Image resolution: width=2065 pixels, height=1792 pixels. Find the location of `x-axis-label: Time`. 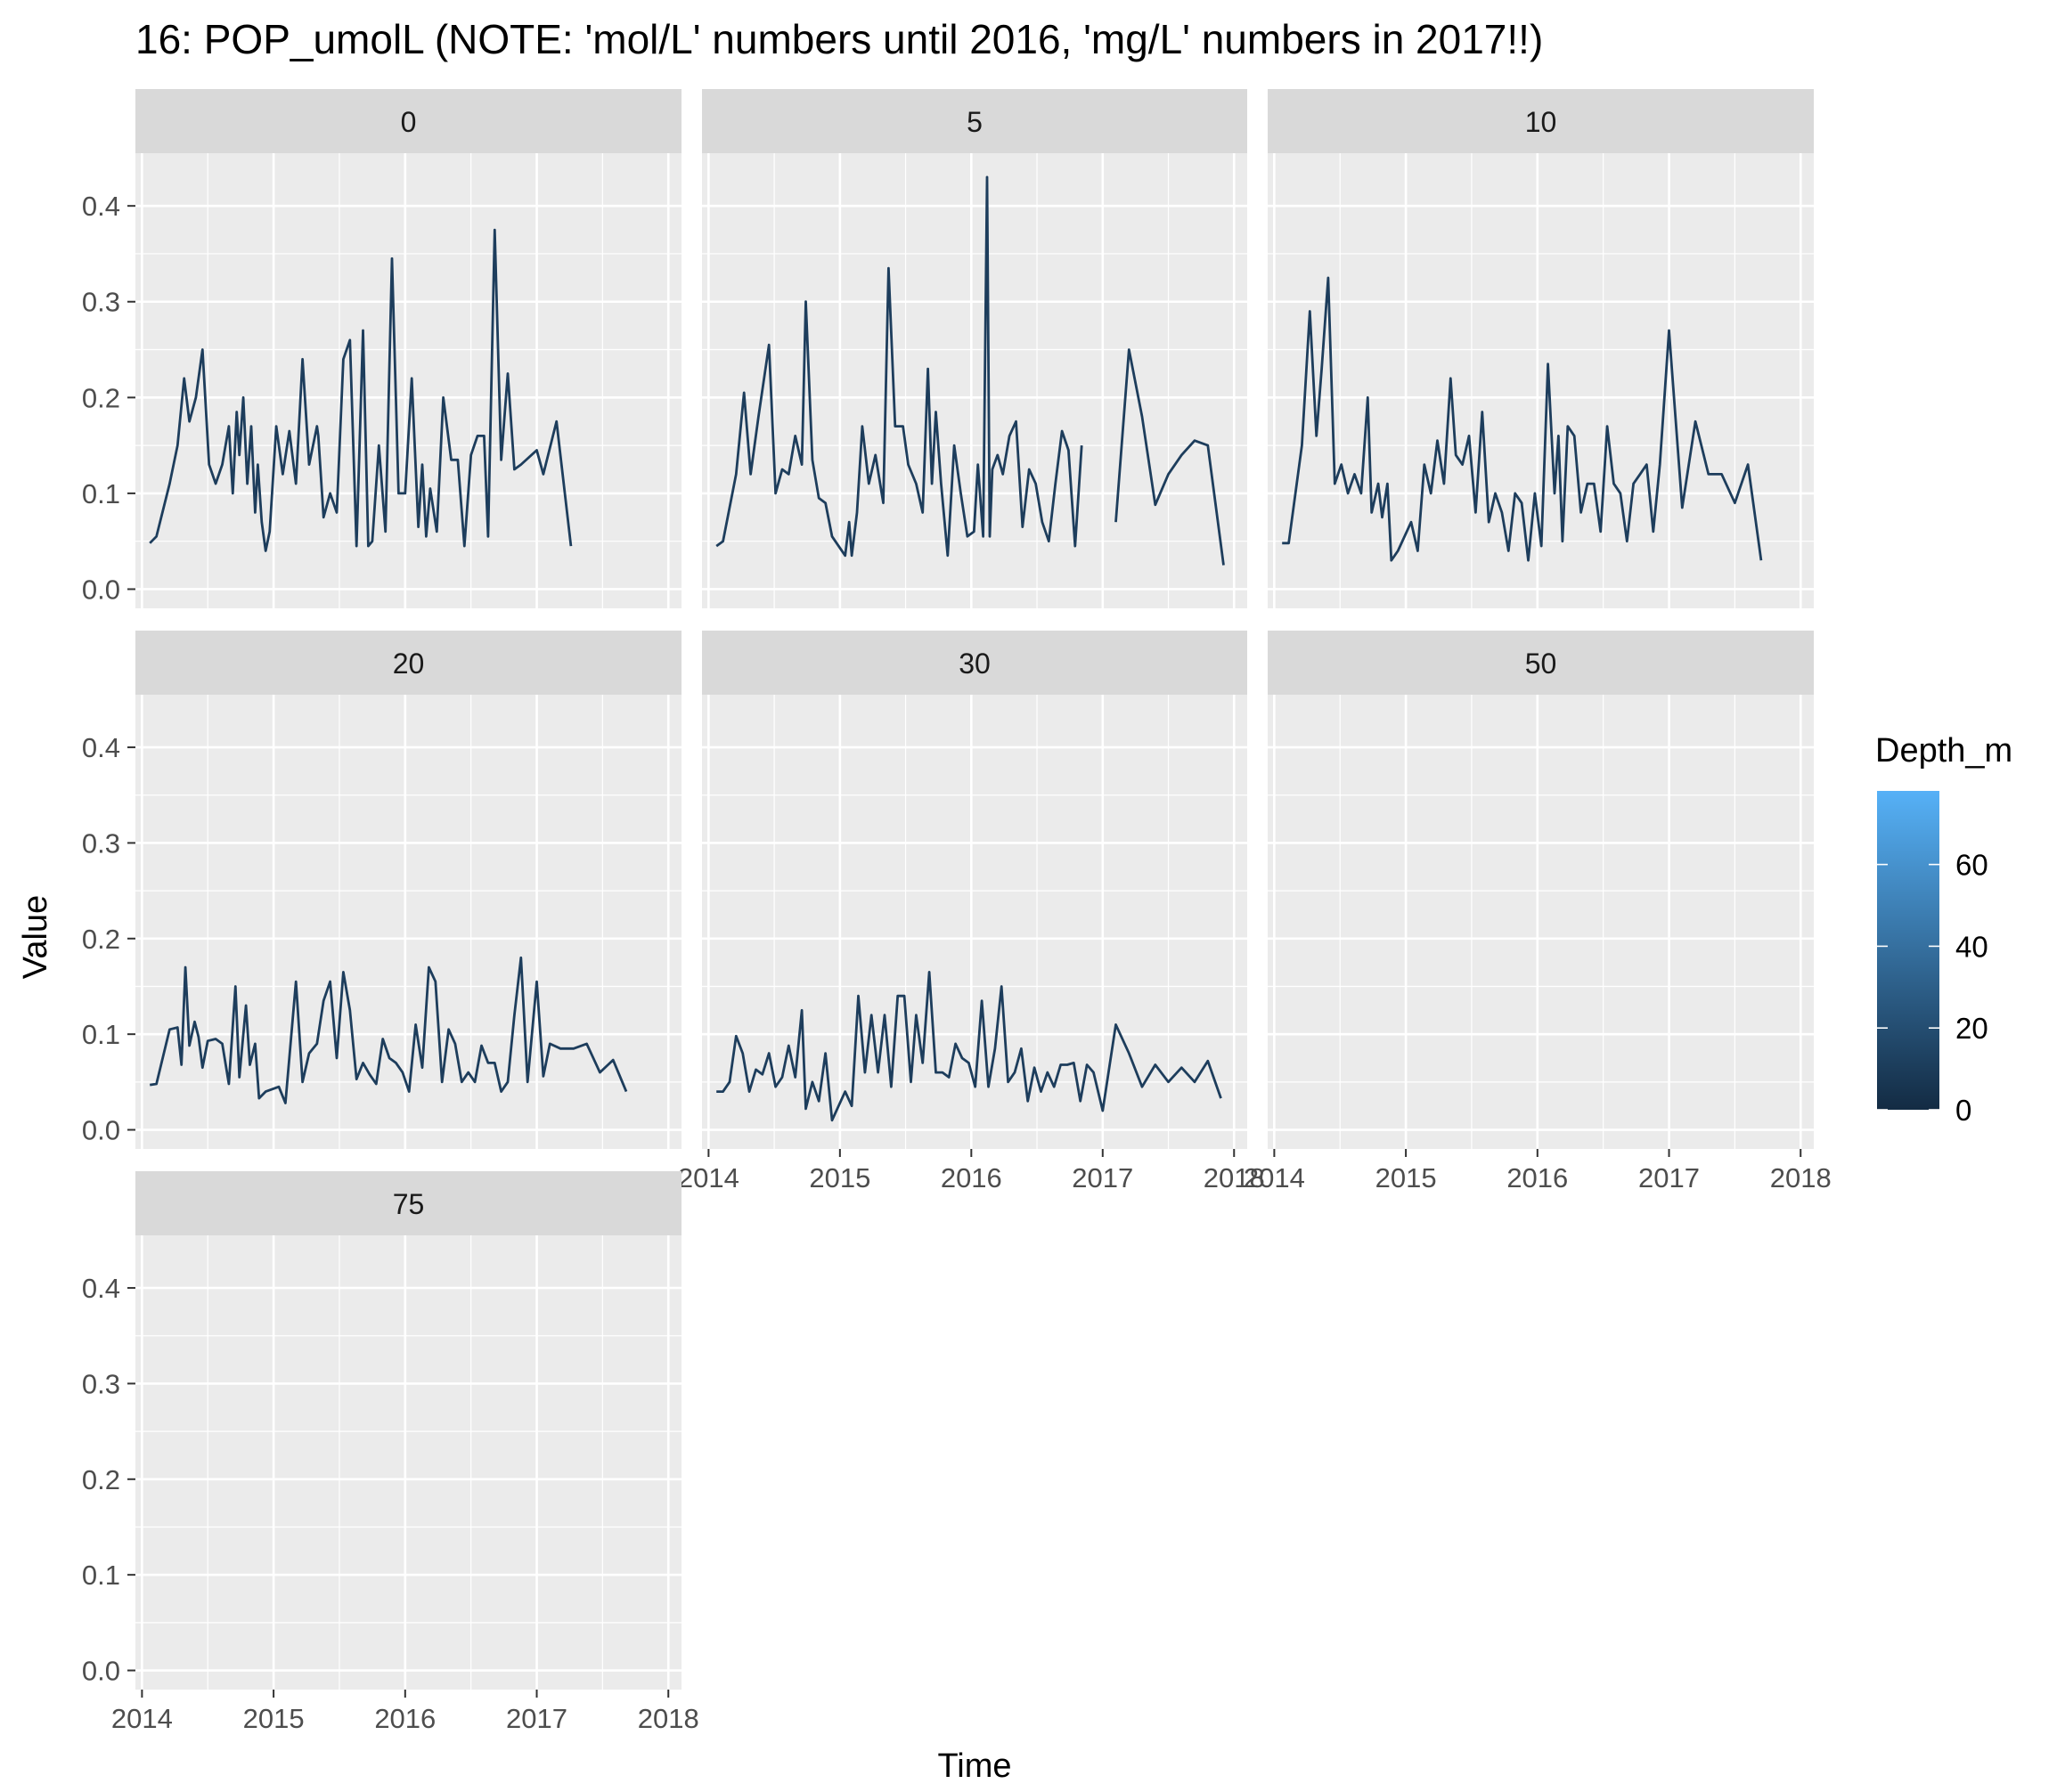

x-axis-label: Time is located at coordinates (974, 1766).